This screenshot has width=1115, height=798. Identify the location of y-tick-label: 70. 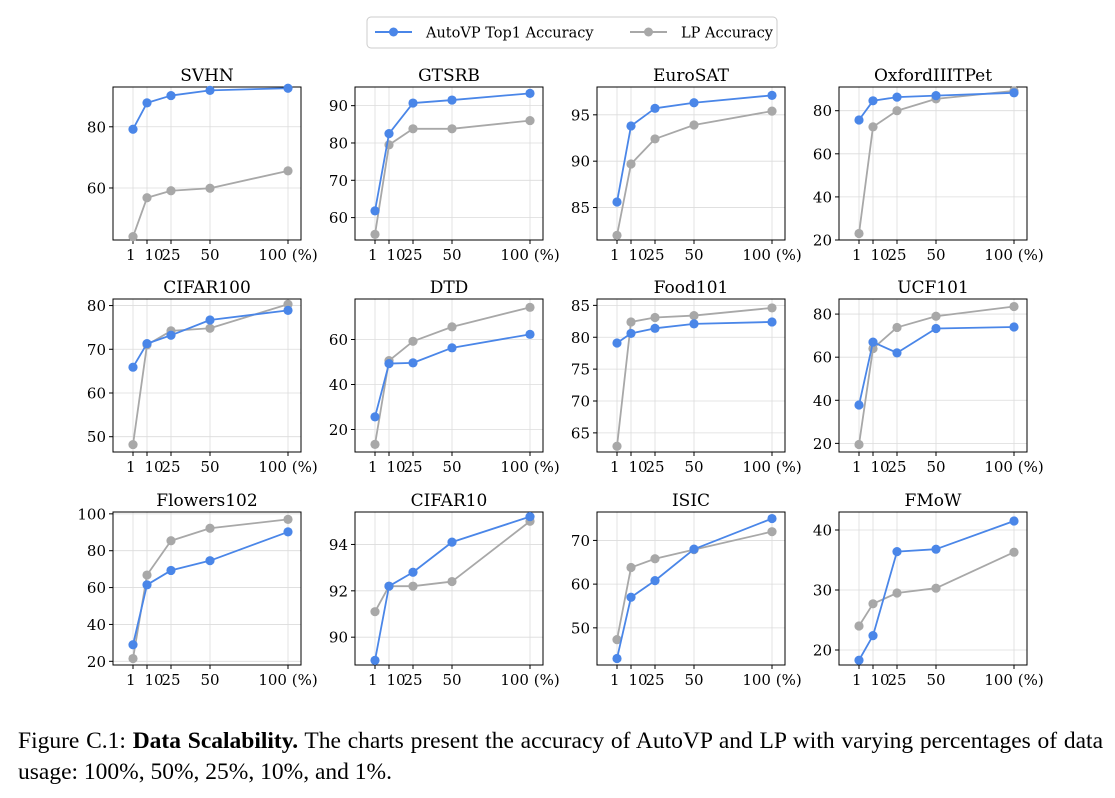
(96, 350).